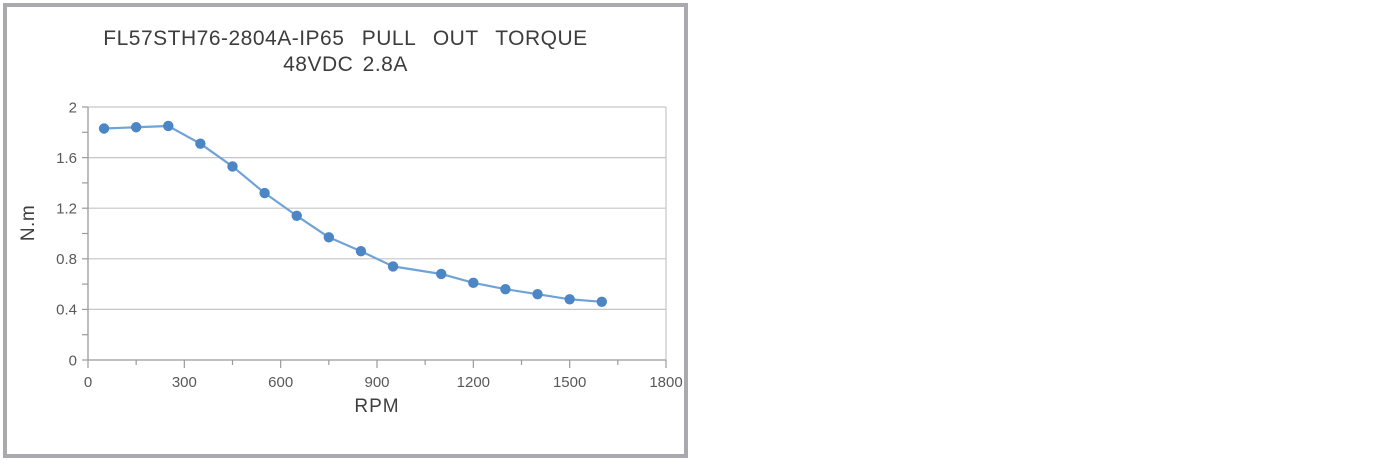 The image size is (1400, 471). I want to click on chart-title-line2: 48VDC 2.8A, so click(345, 64).